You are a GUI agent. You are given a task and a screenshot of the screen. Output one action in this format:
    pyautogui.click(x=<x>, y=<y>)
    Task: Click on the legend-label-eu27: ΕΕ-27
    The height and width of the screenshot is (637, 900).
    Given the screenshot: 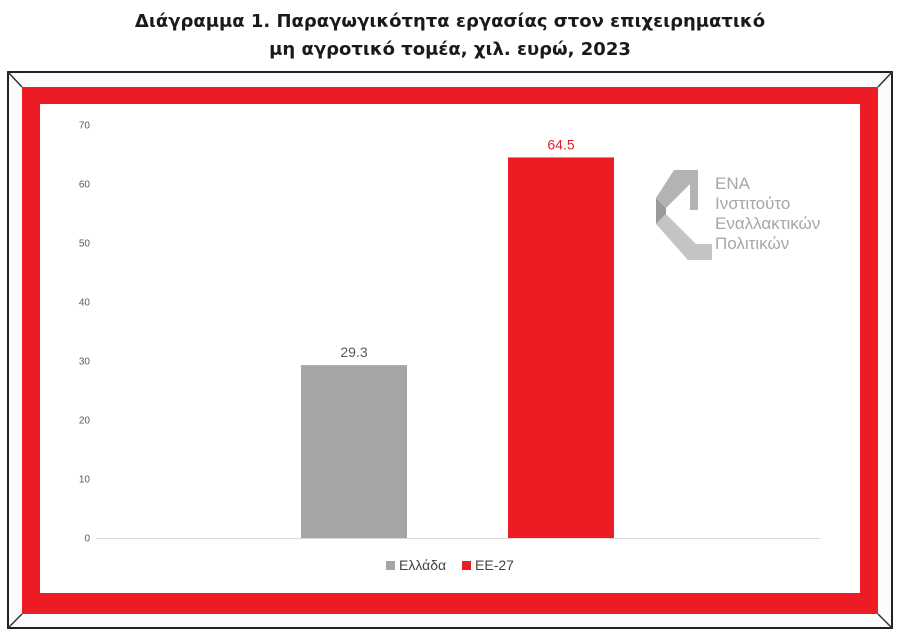 What is the action you would take?
    pyautogui.click(x=494, y=565)
    